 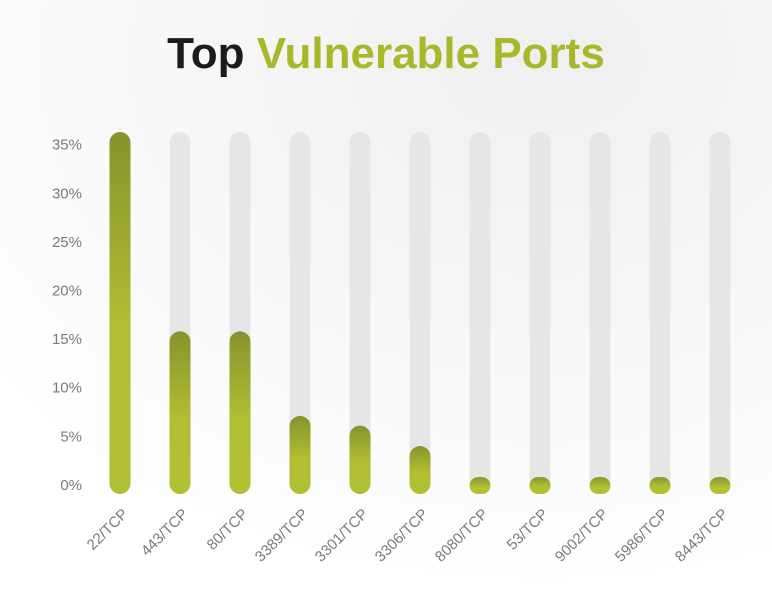 I want to click on y-tick-label: 35%, so click(x=67, y=145).